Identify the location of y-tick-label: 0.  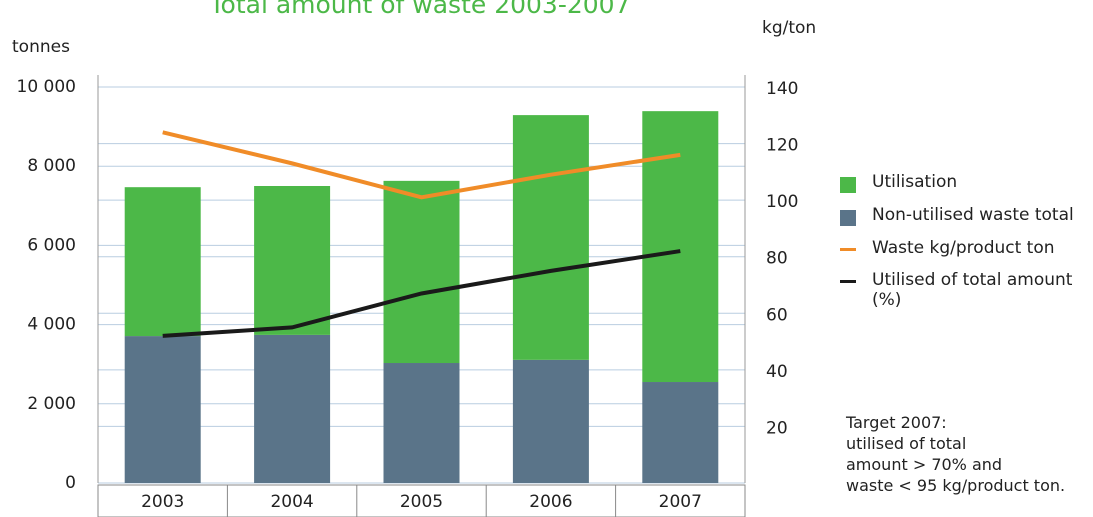
(70, 483).